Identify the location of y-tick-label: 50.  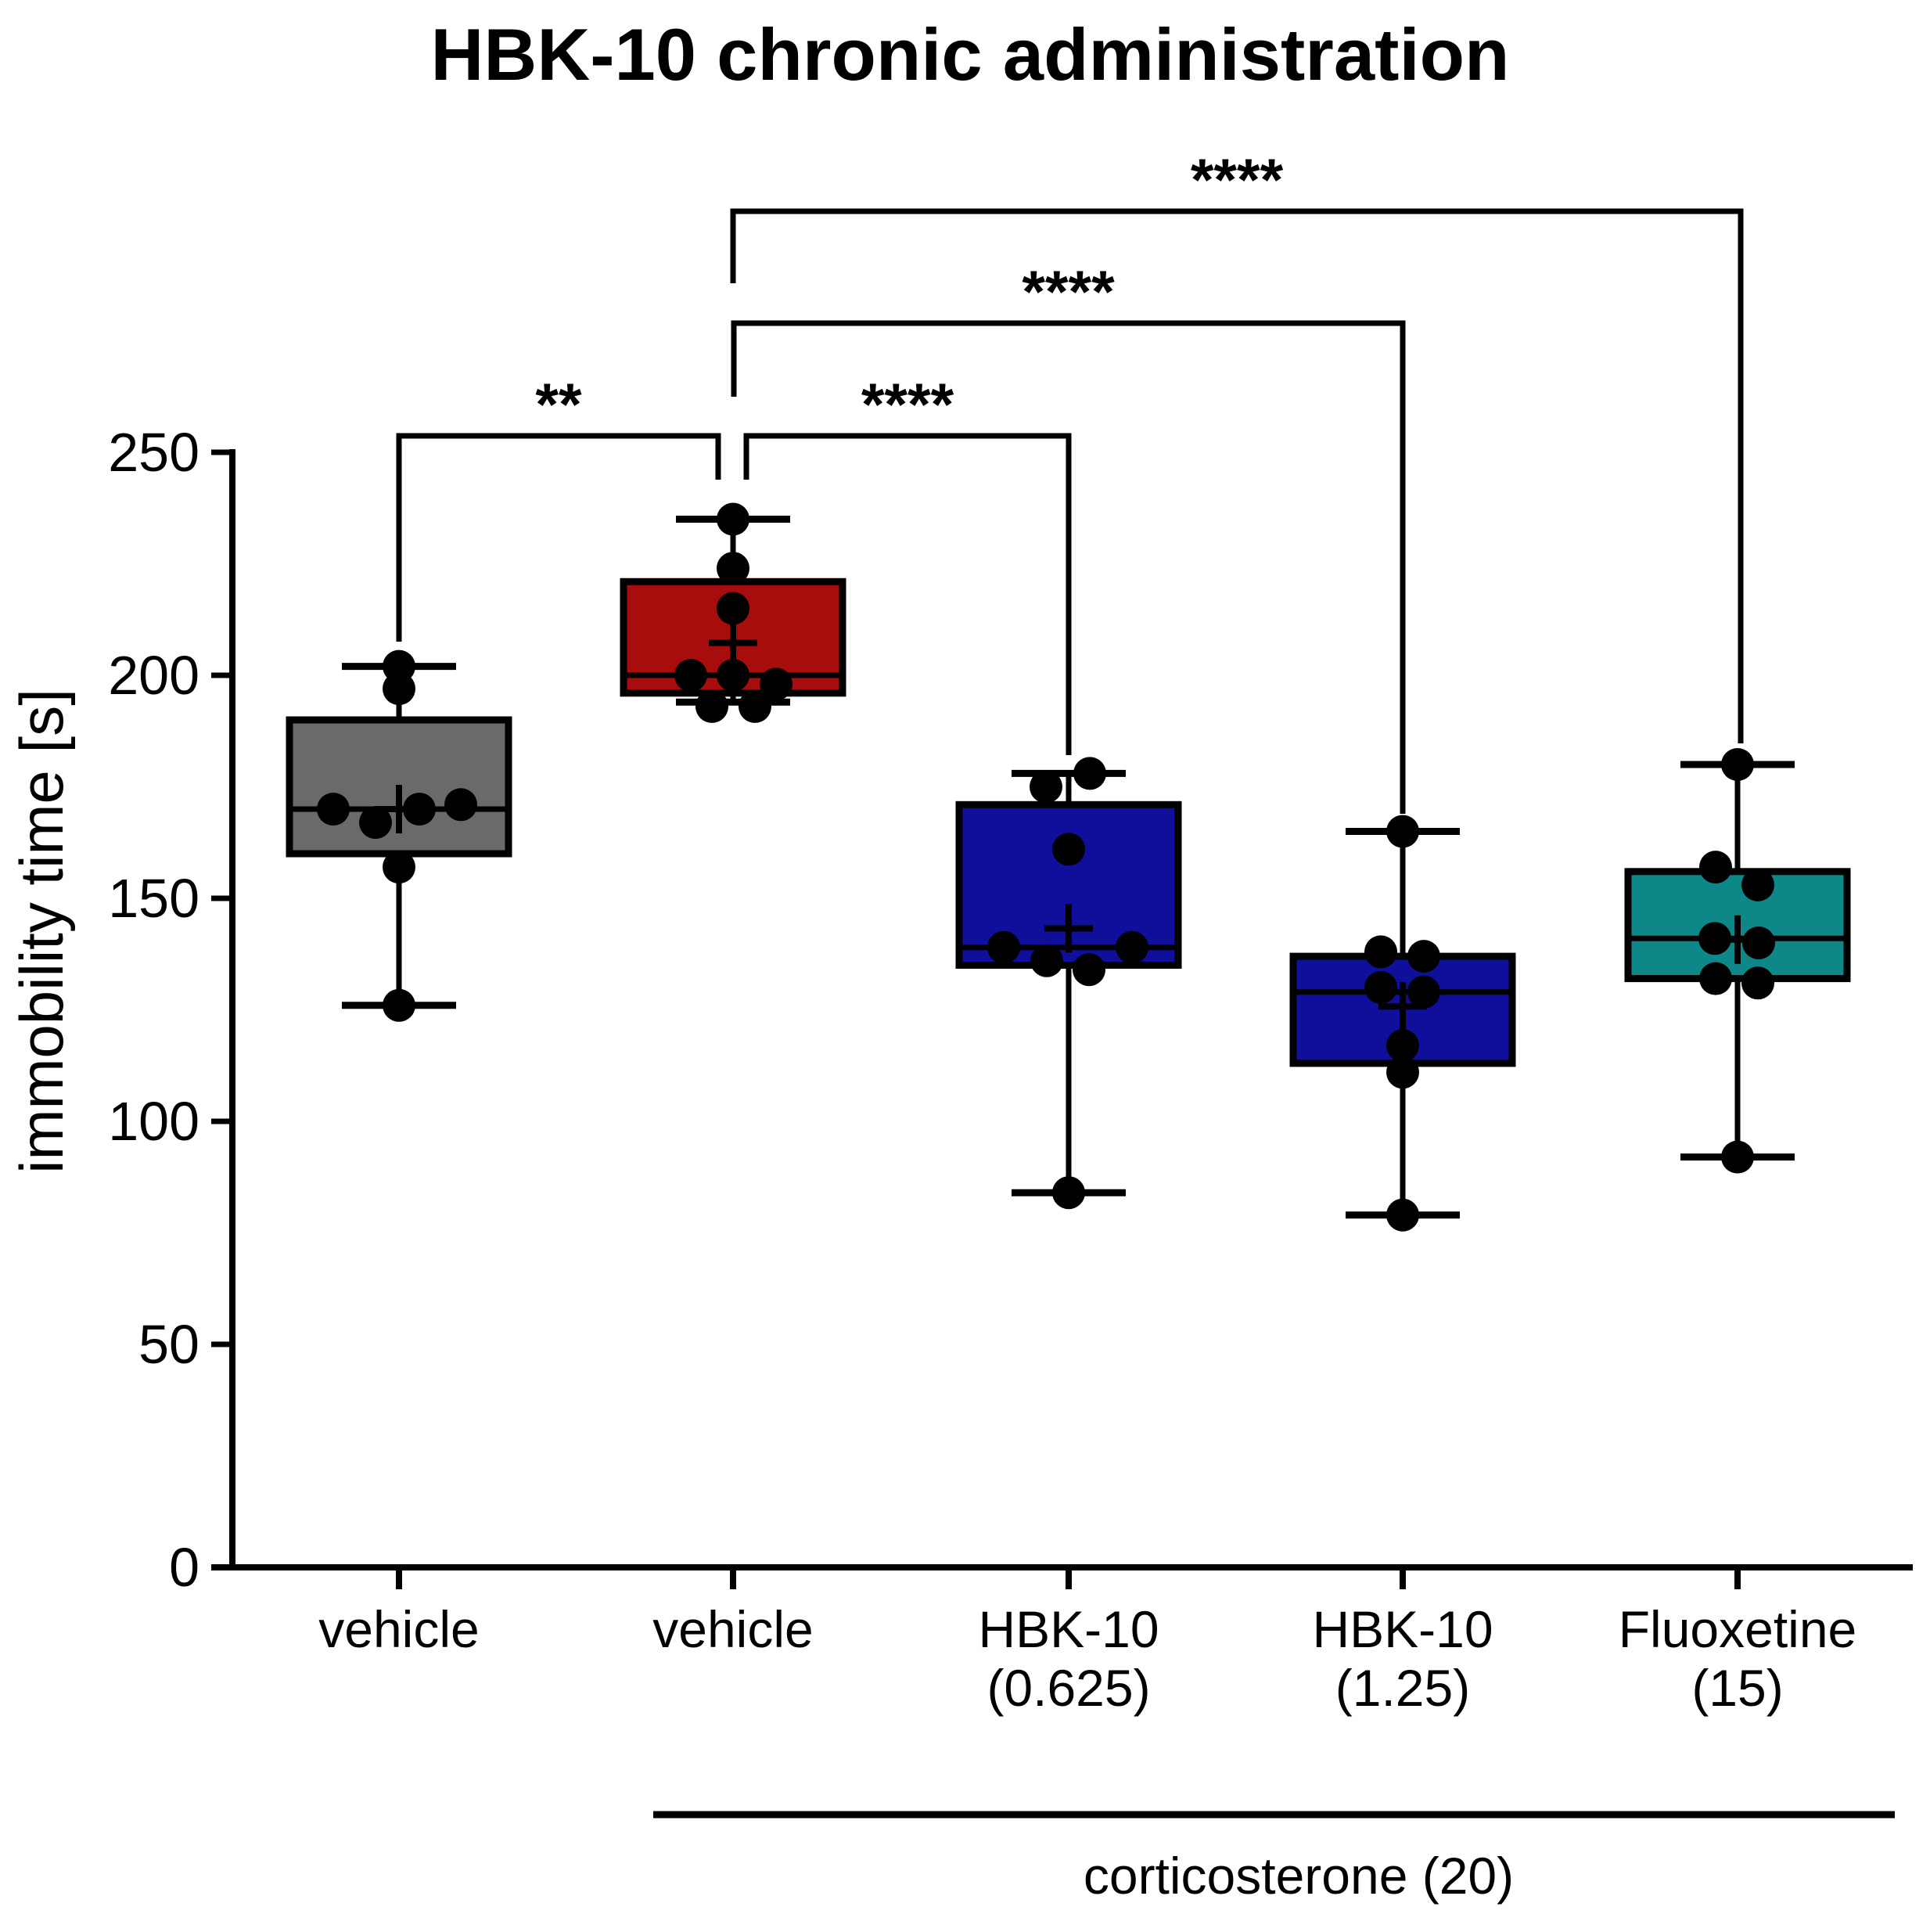
(168, 1345).